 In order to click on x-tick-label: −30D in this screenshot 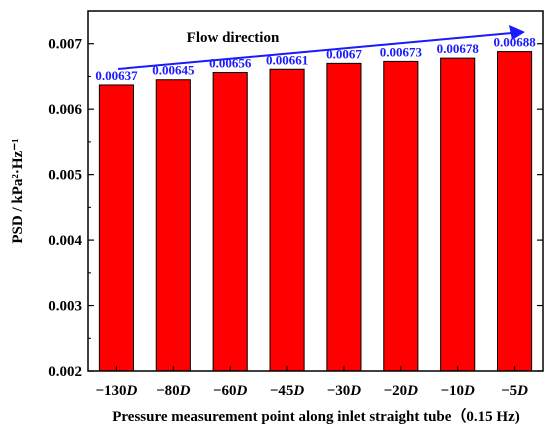, I will do `click(344, 391)`.